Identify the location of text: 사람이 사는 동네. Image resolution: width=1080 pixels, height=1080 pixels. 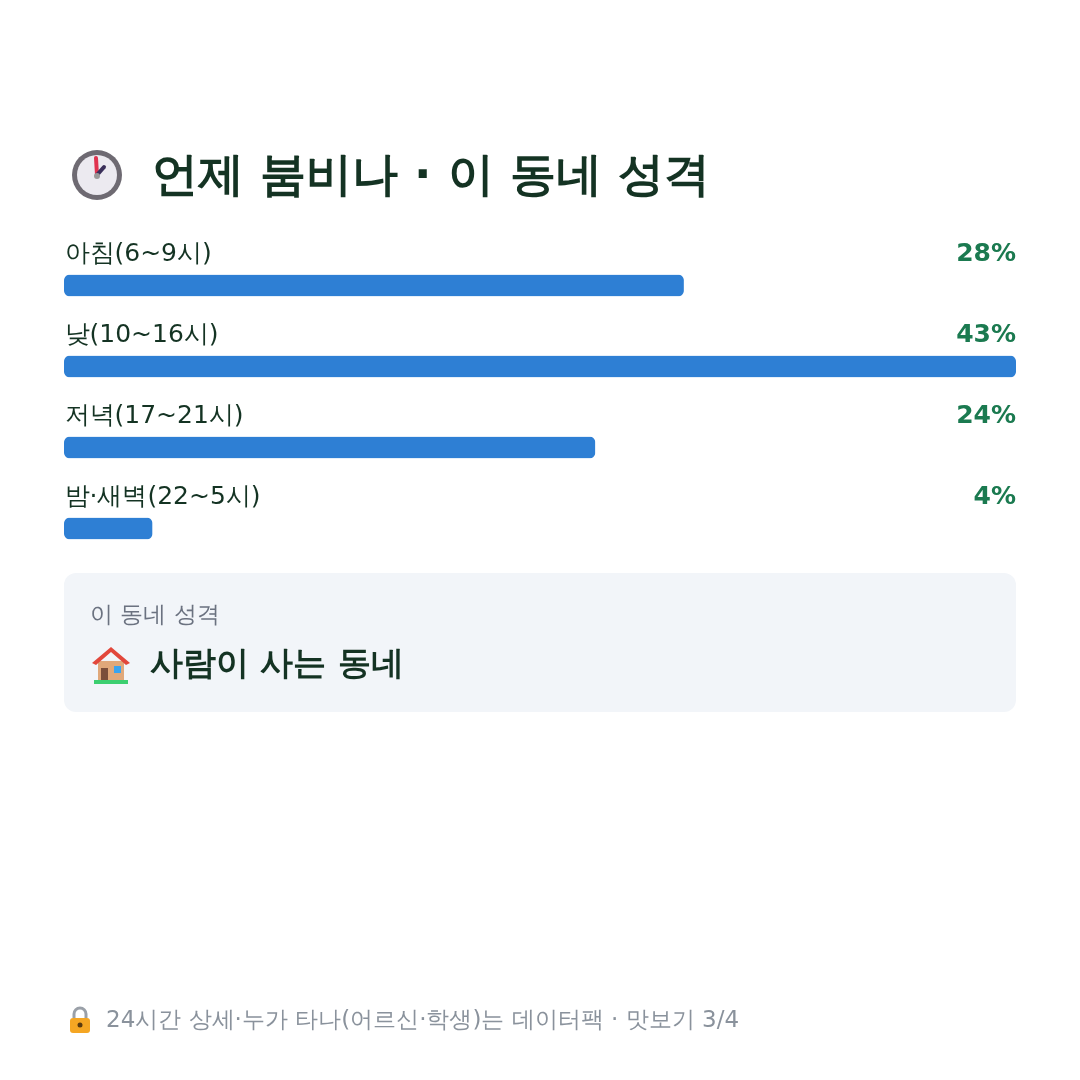
(277, 663).